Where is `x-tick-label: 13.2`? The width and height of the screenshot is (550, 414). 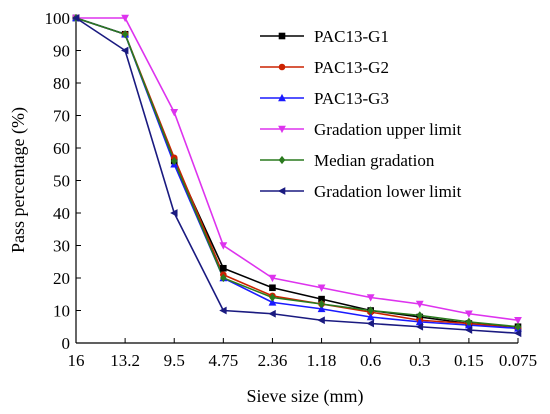
x-tick-label: 13.2 is located at coordinates (125, 360).